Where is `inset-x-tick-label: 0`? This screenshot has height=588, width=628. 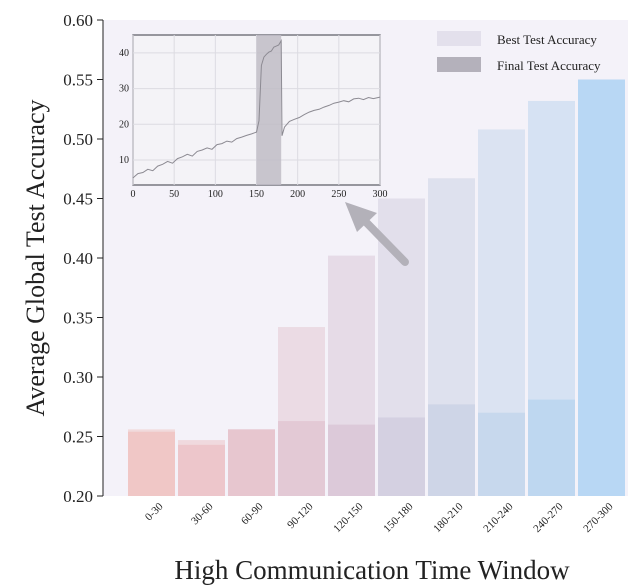
inset-x-tick-label: 0 is located at coordinates (133, 194).